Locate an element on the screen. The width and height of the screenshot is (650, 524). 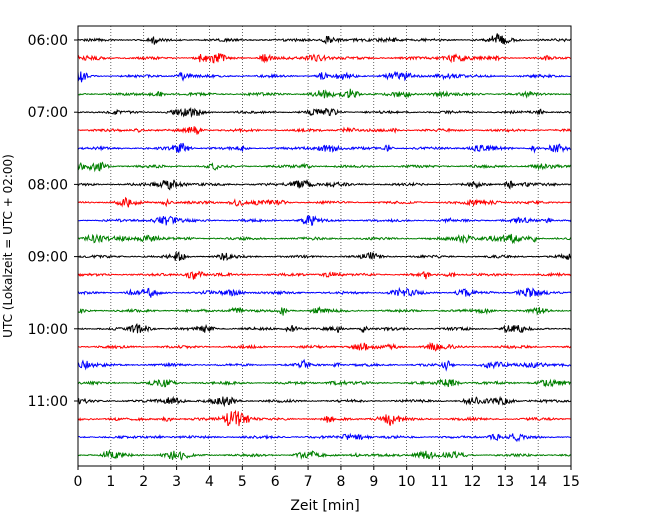
y-tick-label: 10:00 is located at coordinates (48, 330).